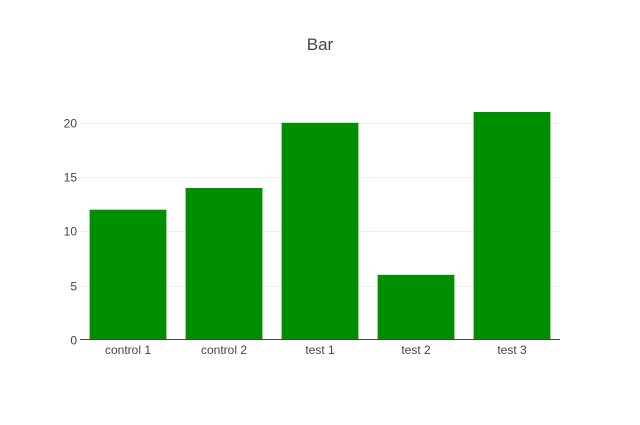  Describe the element at coordinates (416, 350) in the screenshot. I see `x-tick-label: test 2` at that location.